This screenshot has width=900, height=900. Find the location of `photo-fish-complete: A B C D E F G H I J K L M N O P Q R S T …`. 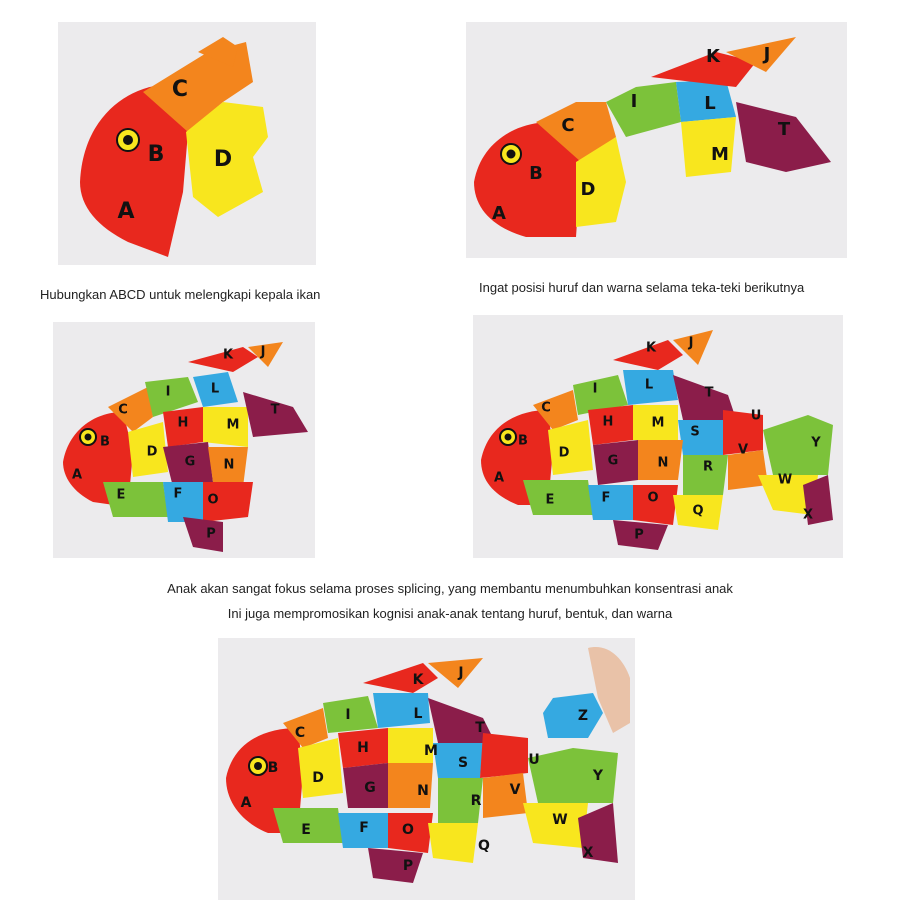

photo-fish-complete: A B C D E F G H I J K L M N O P Q R S T … is located at coordinates (426, 769).